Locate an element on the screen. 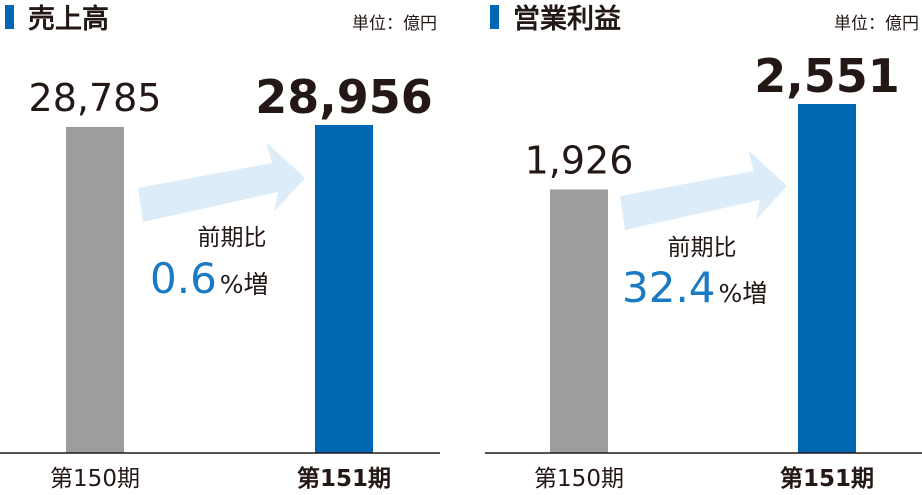 This screenshot has height=495, width=922. value-label: 1,926 is located at coordinates (579, 161).